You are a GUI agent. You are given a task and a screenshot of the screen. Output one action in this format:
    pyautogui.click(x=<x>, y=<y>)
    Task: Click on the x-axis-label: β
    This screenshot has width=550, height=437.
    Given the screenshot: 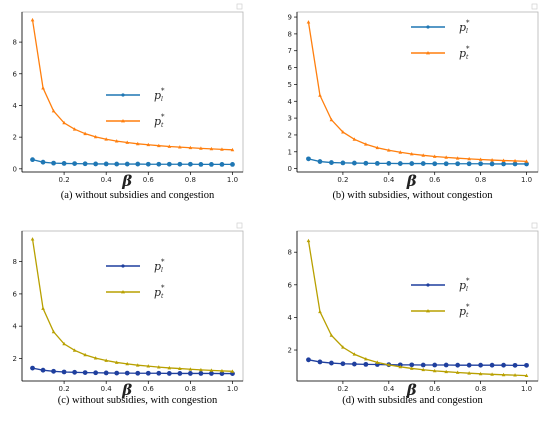 What is the action you would take?
    pyautogui.click(x=126, y=390)
    